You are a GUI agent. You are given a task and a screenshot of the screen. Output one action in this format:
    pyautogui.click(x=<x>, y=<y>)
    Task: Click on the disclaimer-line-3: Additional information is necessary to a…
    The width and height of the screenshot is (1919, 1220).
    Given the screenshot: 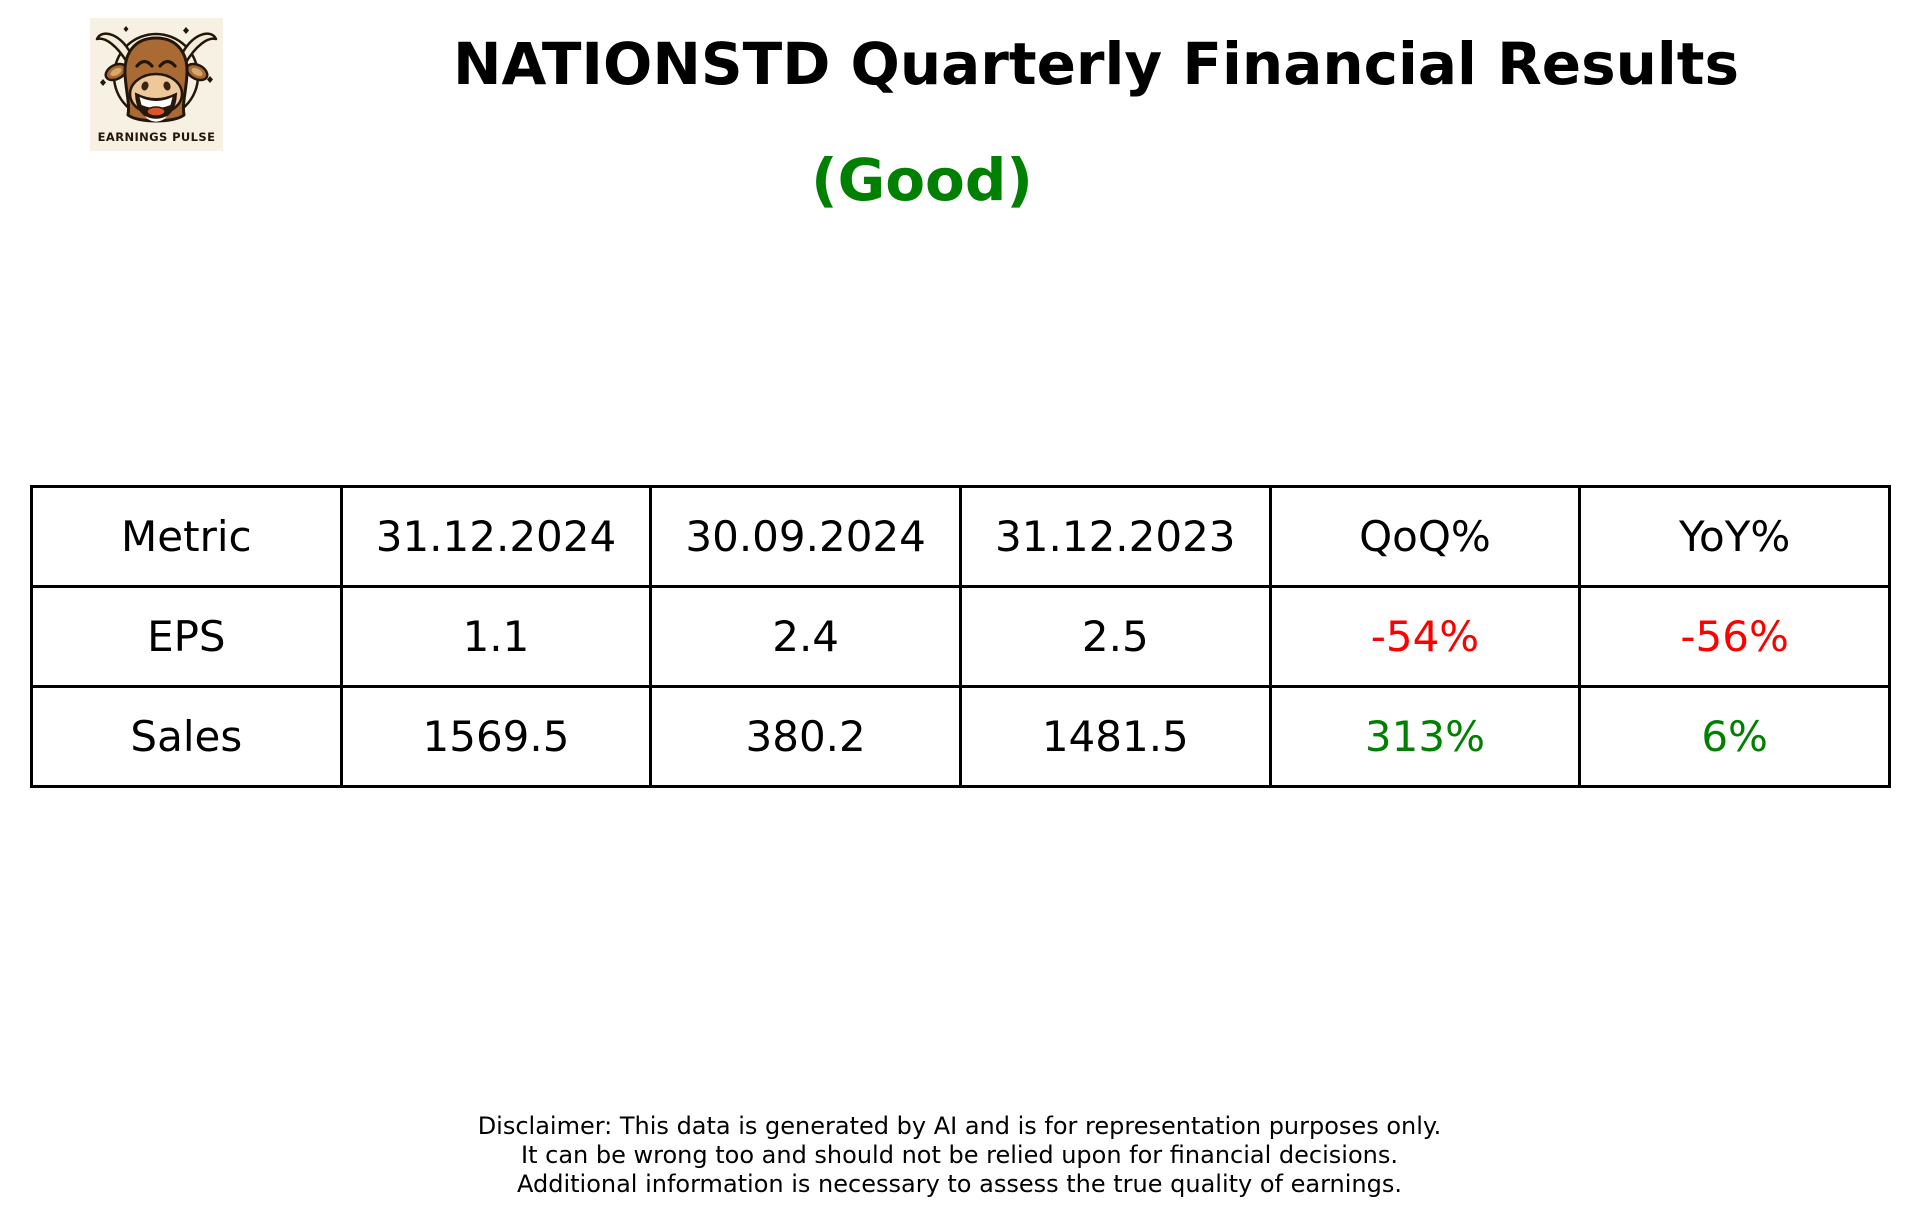 What is the action you would take?
    pyautogui.click(x=959, y=1184)
    